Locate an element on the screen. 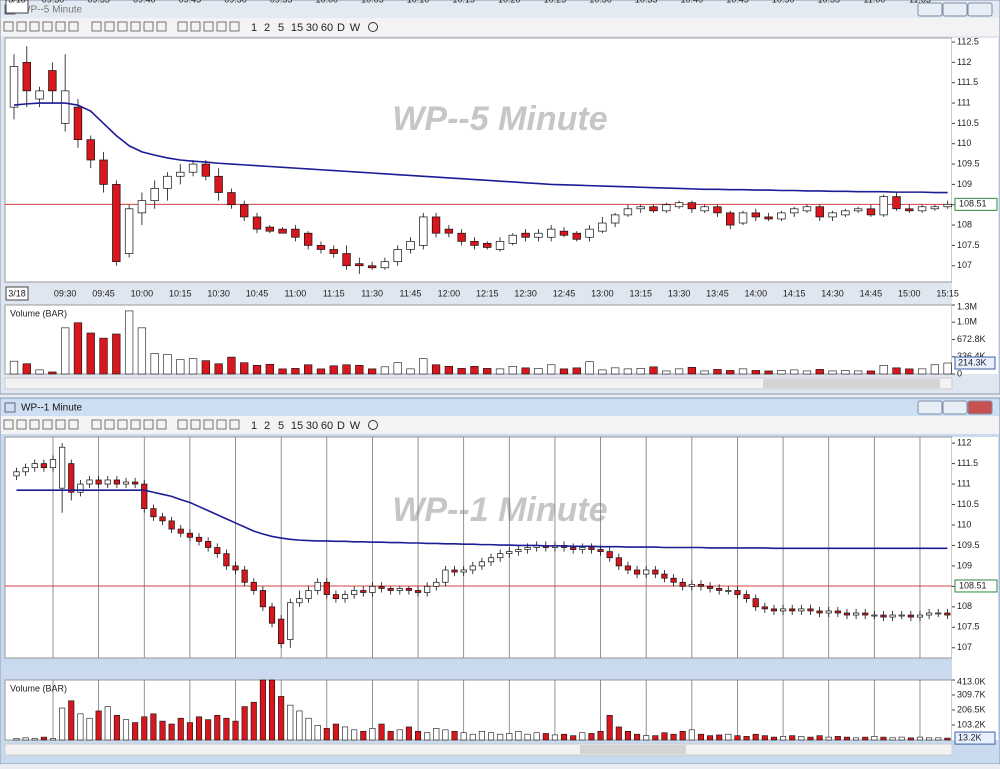  x-tick-label: 09:45 is located at coordinates (190, 2).